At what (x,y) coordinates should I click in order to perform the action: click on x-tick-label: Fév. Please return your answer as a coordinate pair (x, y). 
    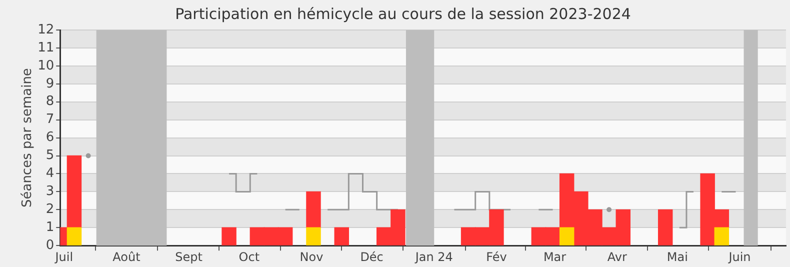
    Looking at the image, I should click on (496, 257).